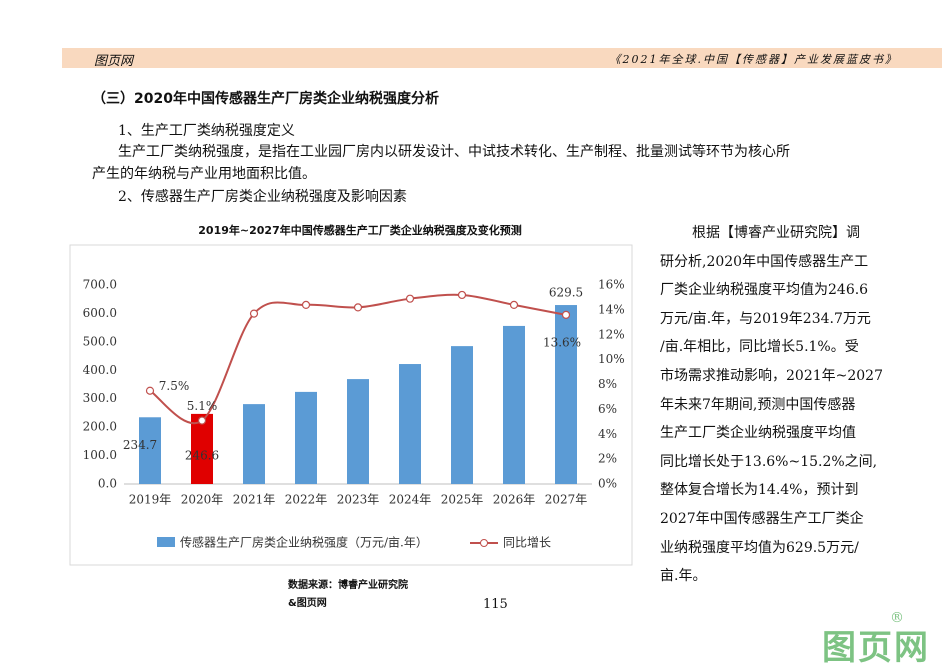 The image size is (950, 672). I want to click on x-tick-label: 2024年, so click(410, 500).